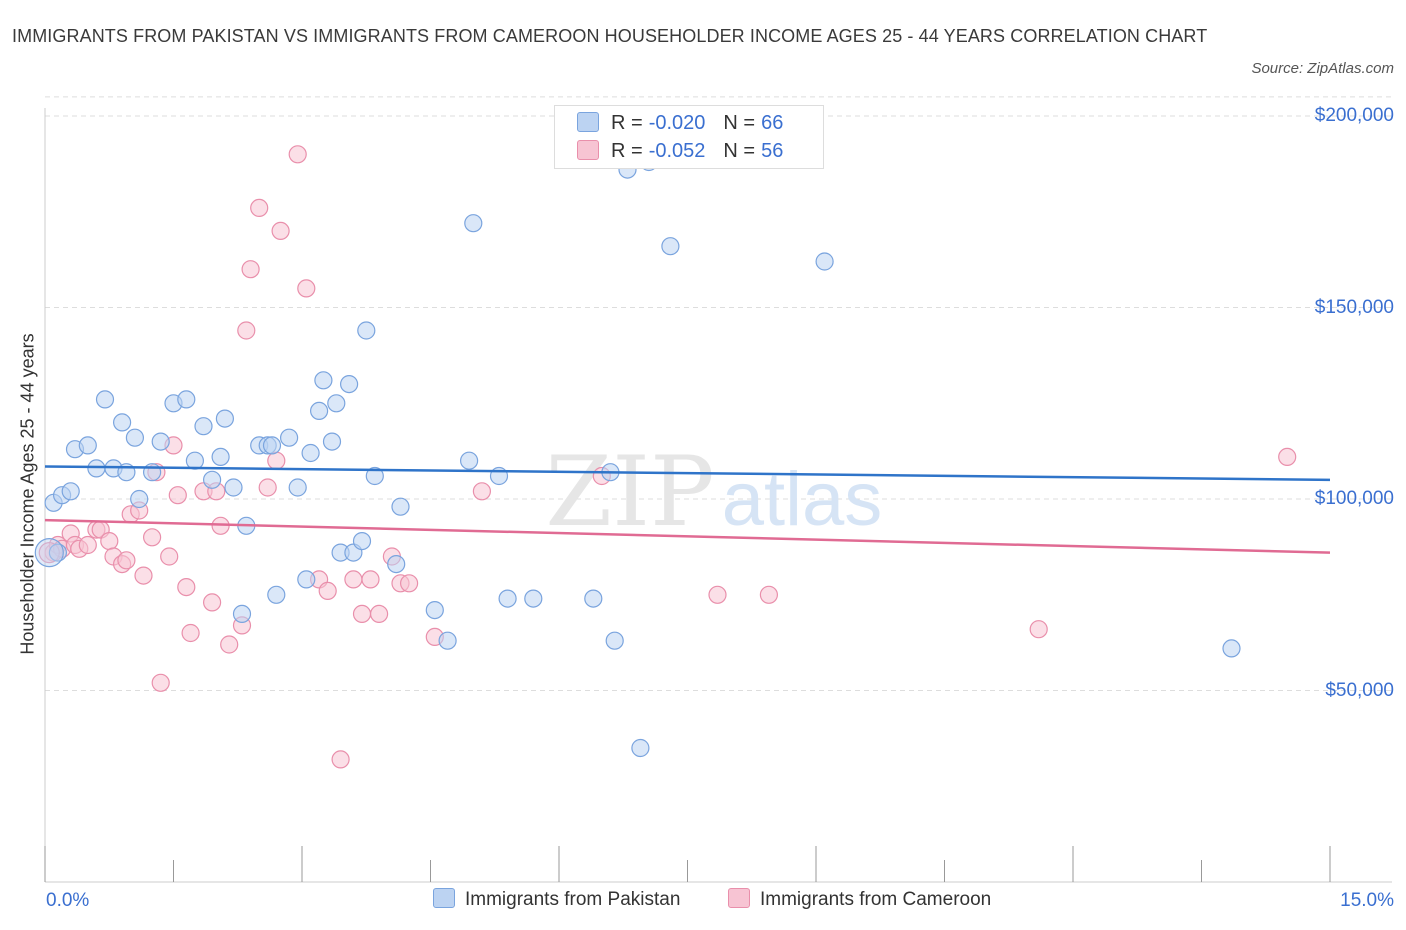  I want to click on bottom-legend-cameroon: Immigrants from Cameroon, so click(859, 899).